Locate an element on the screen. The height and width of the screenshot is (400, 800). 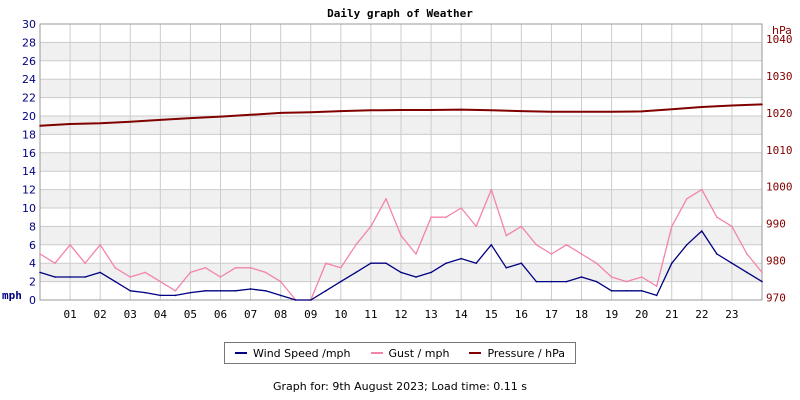
x-tick-label: 22 is located at coordinates (701, 314).